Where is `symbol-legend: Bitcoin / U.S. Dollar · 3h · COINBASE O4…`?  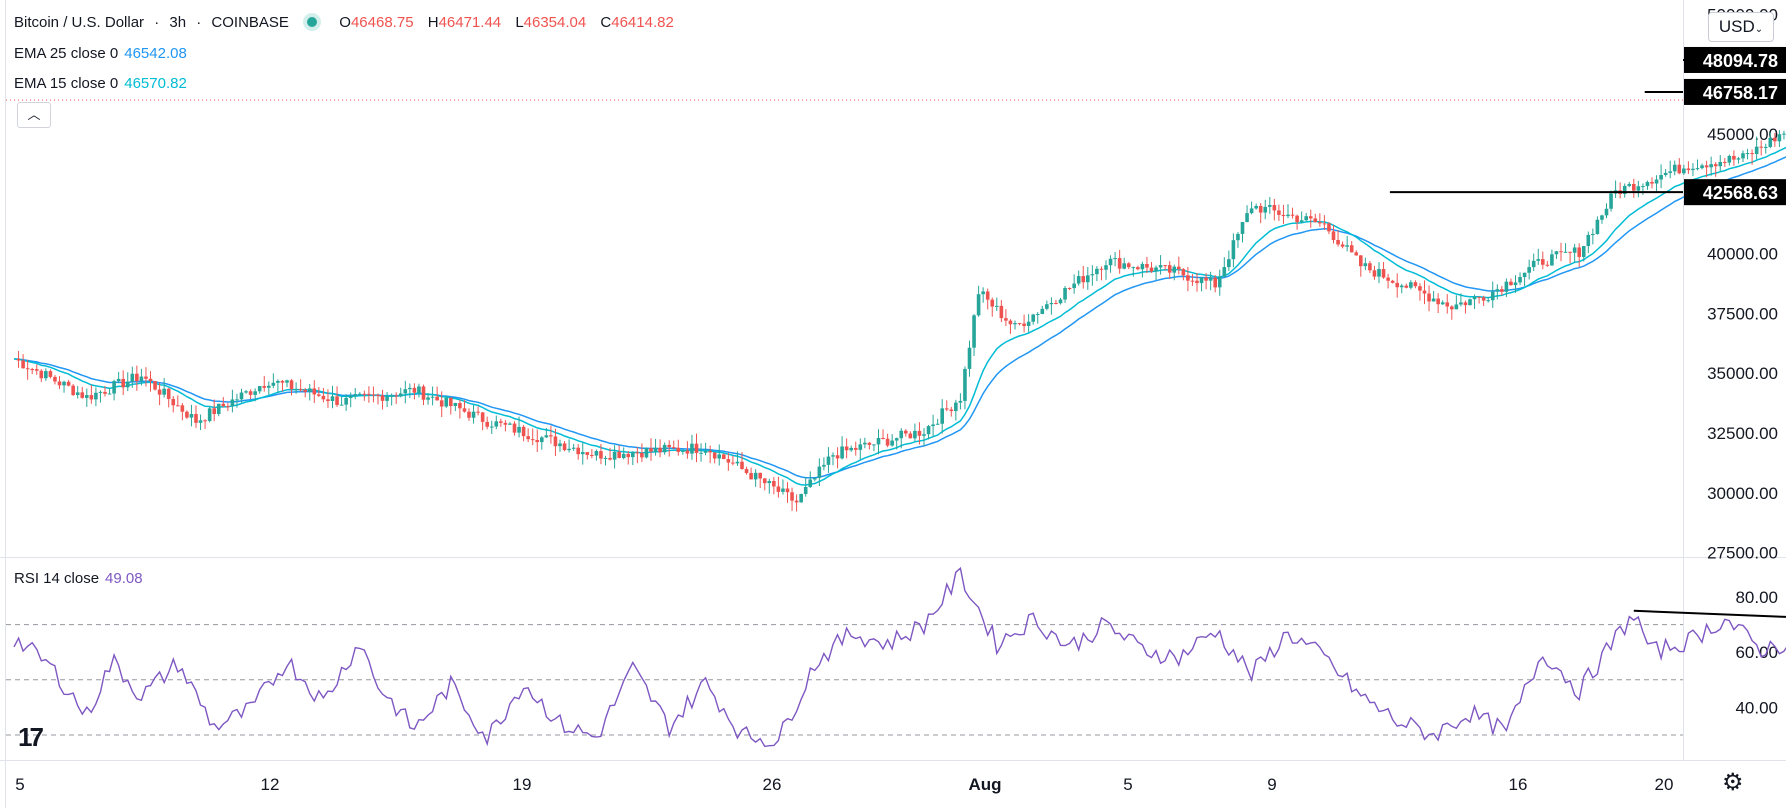 symbol-legend: Bitcoin / U.S. Dollar · 3h · COINBASE O4… is located at coordinates (344, 22).